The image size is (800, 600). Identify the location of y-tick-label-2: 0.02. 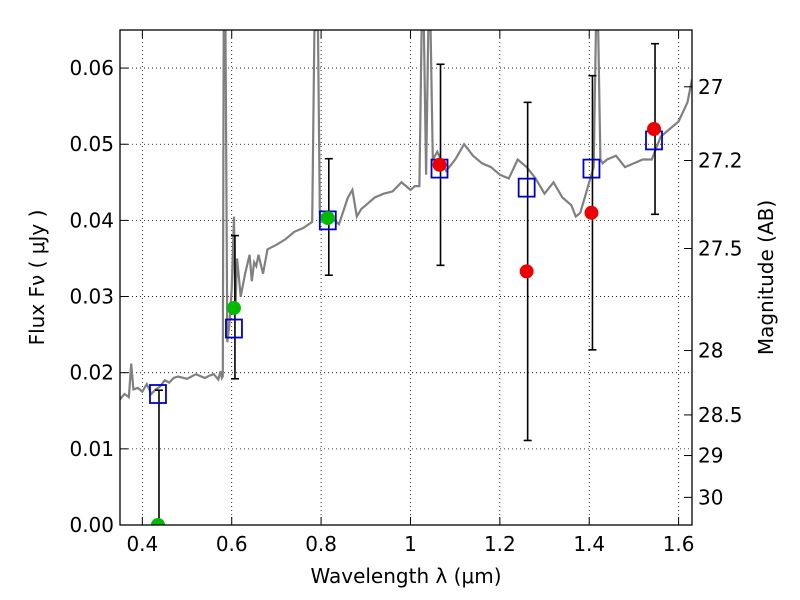
(91, 373).